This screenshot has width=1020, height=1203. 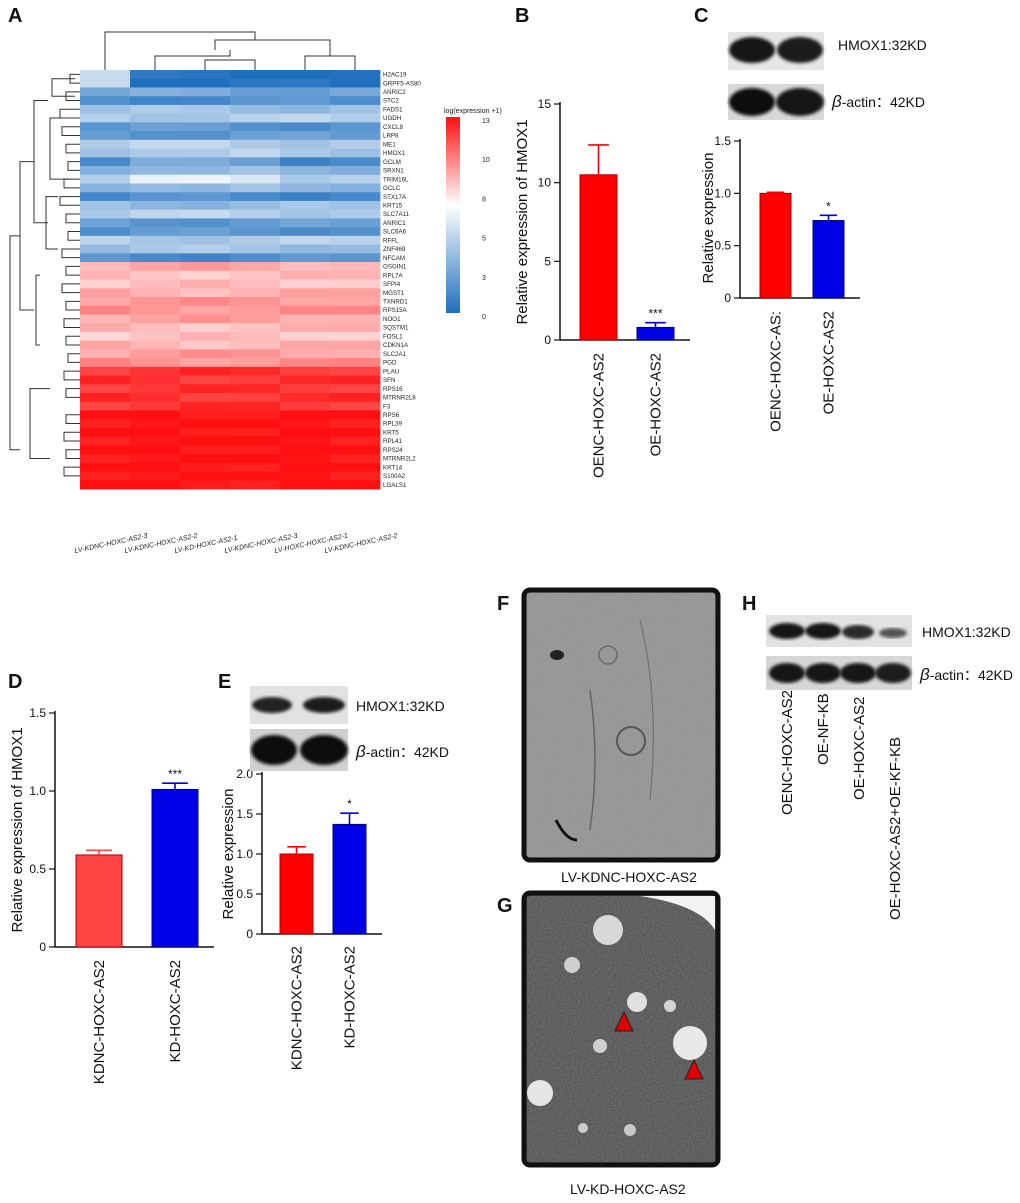 I want to click on gene-label: PLAU, so click(x=391, y=371).